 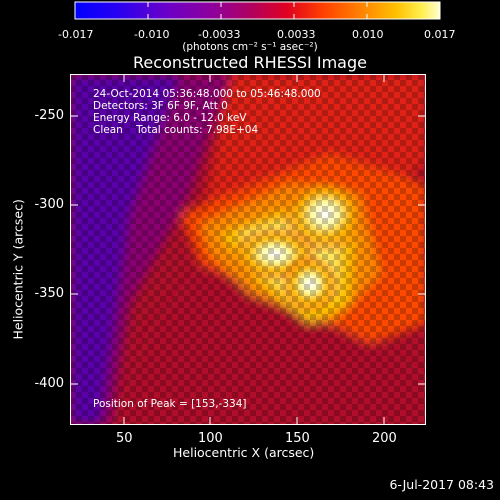 I want to click on y-tick-label: -250, so click(x=49, y=115).